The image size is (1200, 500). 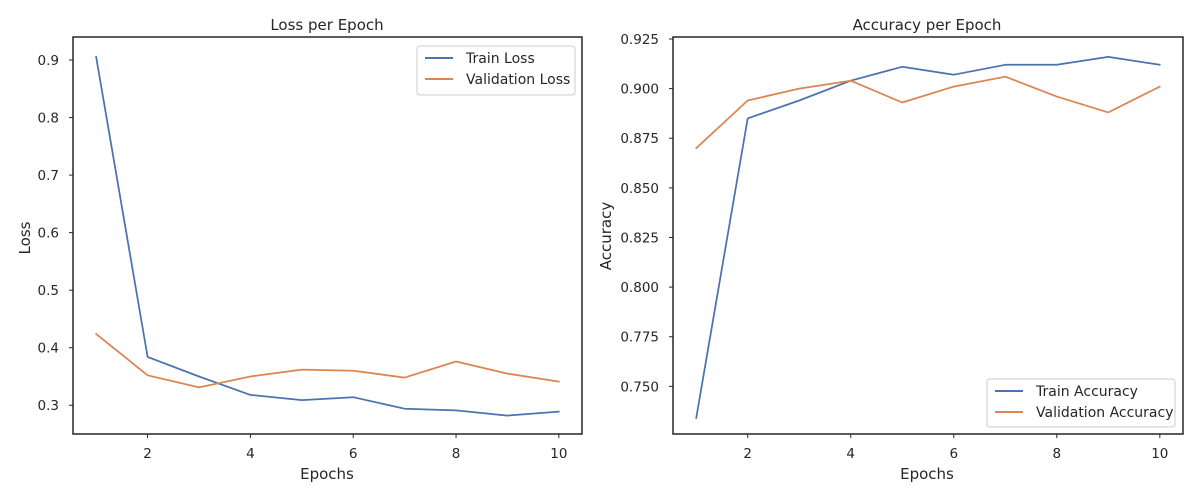 I want to click on loss-y-tick-label: 0.5, so click(x=48, y=291).